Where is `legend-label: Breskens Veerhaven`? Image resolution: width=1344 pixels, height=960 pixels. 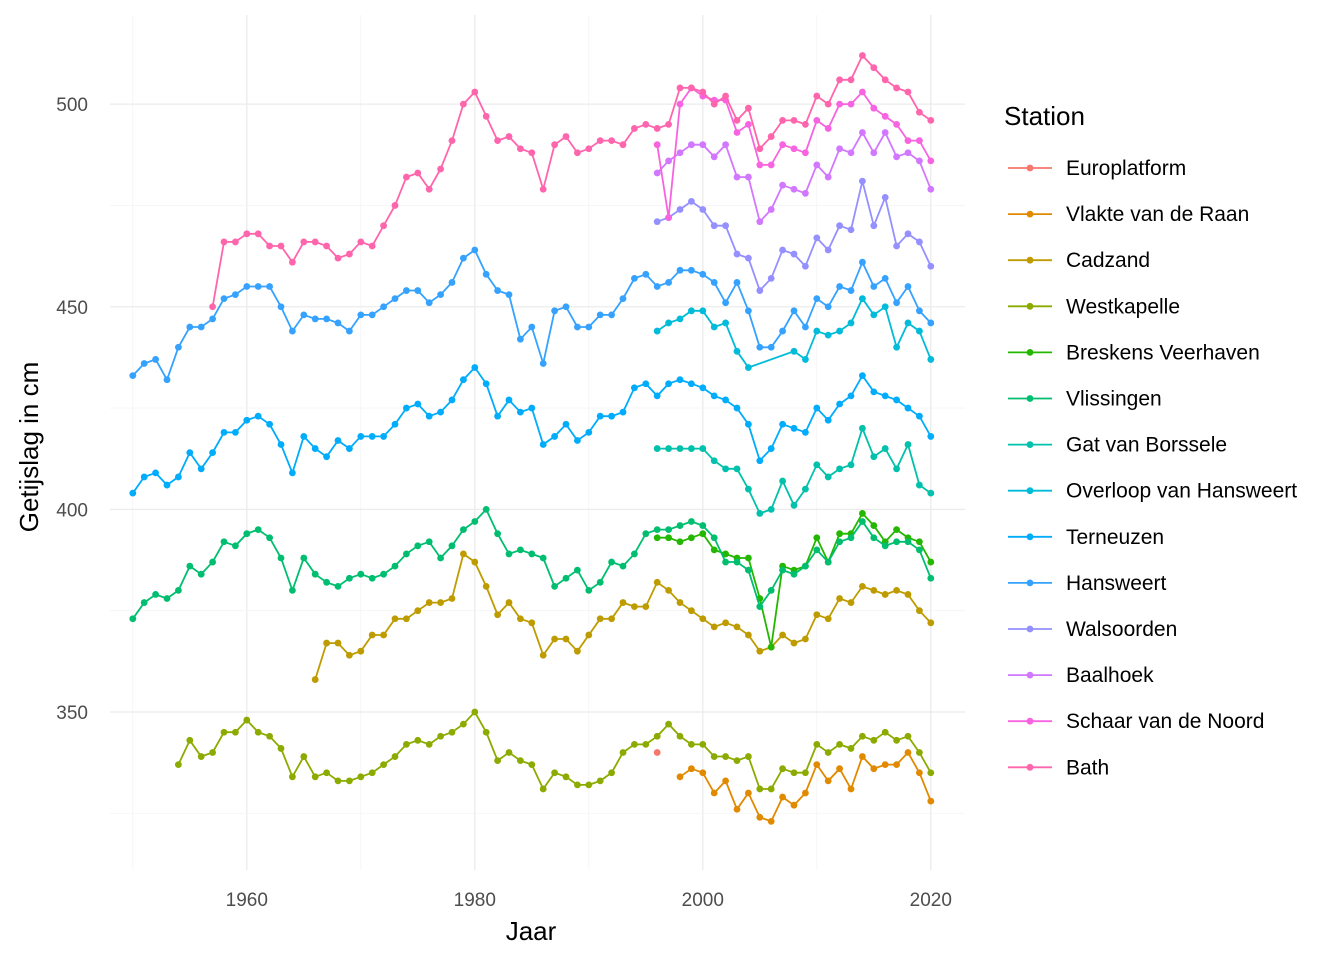
legend-label: Breskens Veerhaven is located at coordinates (1163, 352).